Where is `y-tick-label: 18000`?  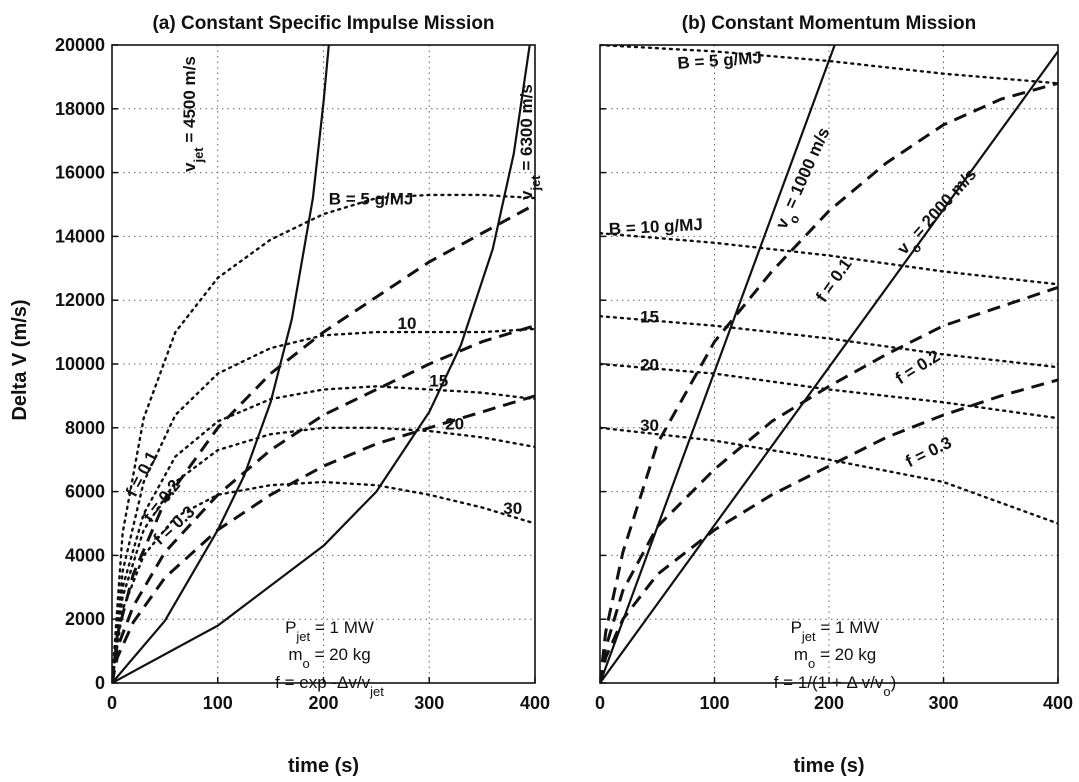
y-tick-label: 18000 is located at coordinates (80, 109).